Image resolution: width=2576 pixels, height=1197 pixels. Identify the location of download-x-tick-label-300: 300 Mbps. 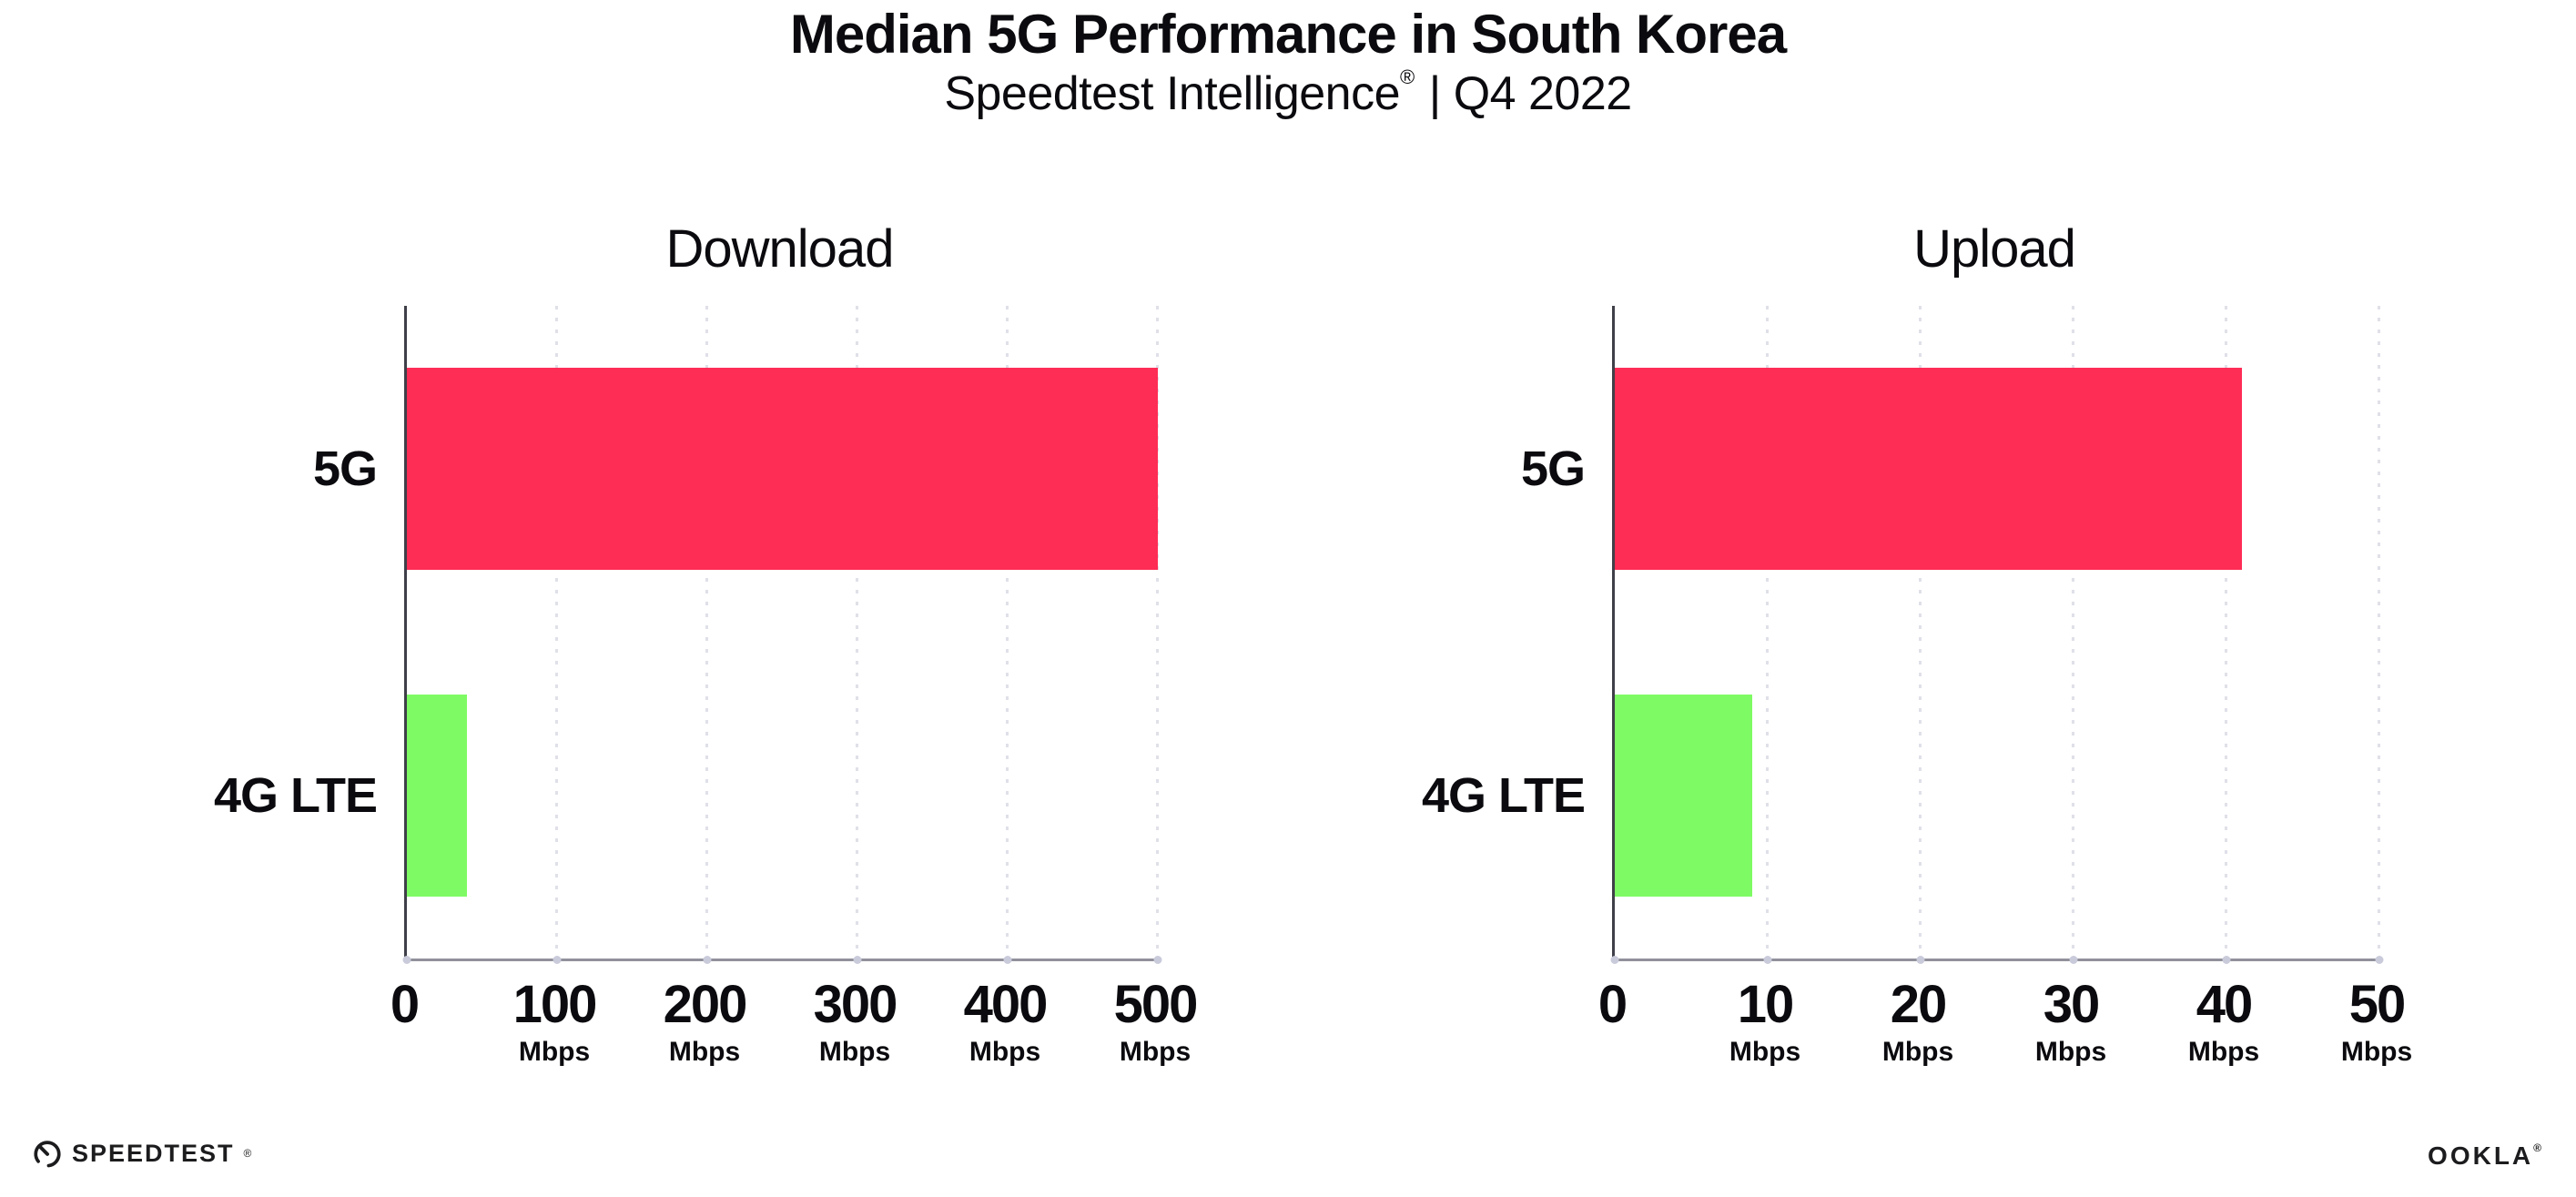
(855, 1021).